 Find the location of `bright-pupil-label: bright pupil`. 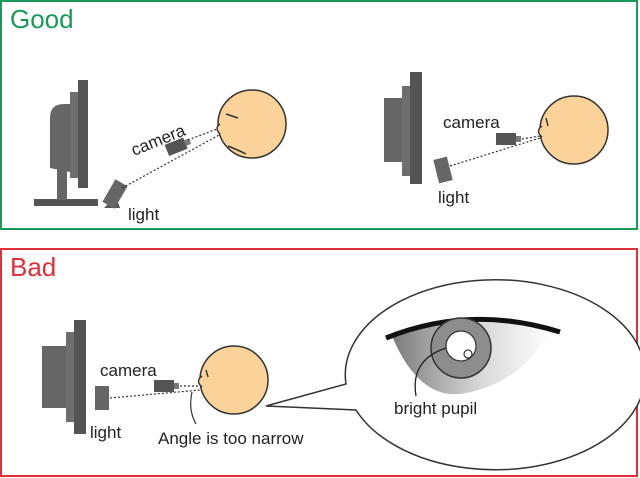

bright-pupil-label: bright pupil is located at coordinates (435, 408).